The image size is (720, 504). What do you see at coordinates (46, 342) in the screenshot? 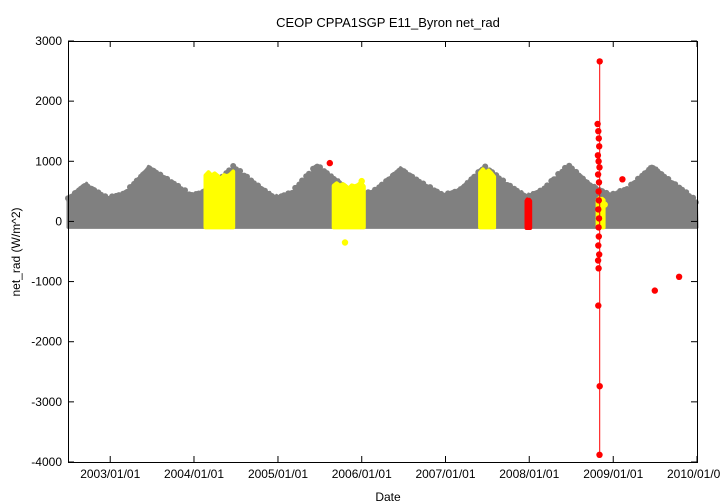
I see `y-tick-label: -2000` at bounding box center [46, 342].